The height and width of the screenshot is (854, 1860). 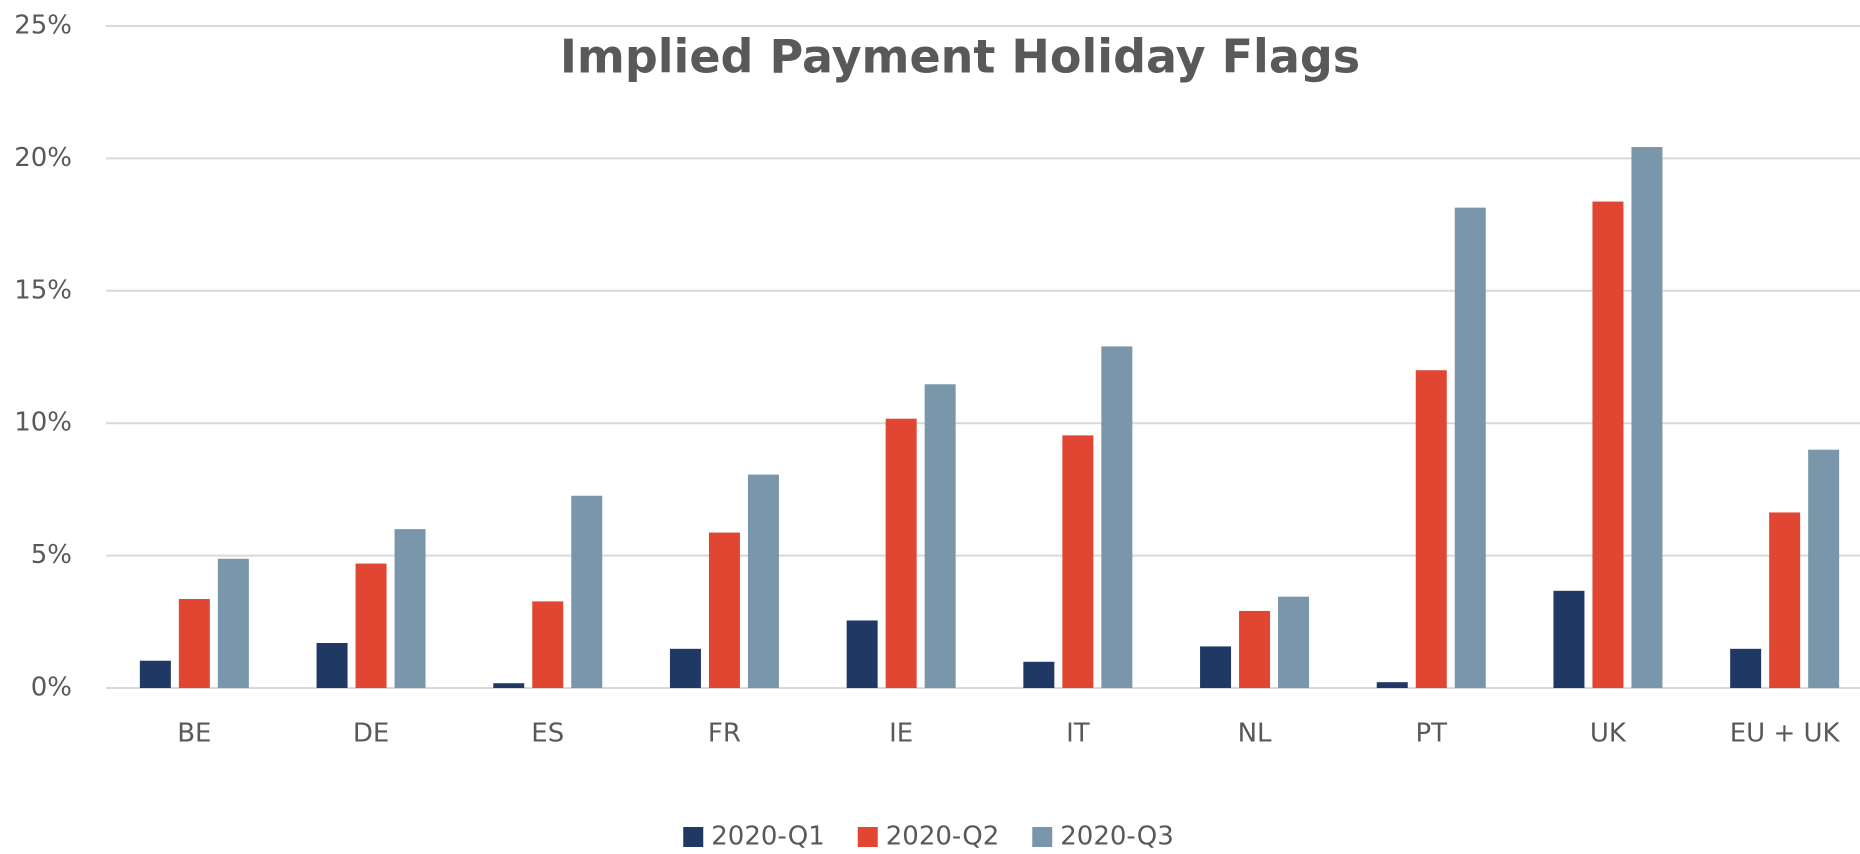 What do you see at coordinates (547, 734) in the screenshot?
I see `x-tick-label: ES` at bounding box center [547, 734].